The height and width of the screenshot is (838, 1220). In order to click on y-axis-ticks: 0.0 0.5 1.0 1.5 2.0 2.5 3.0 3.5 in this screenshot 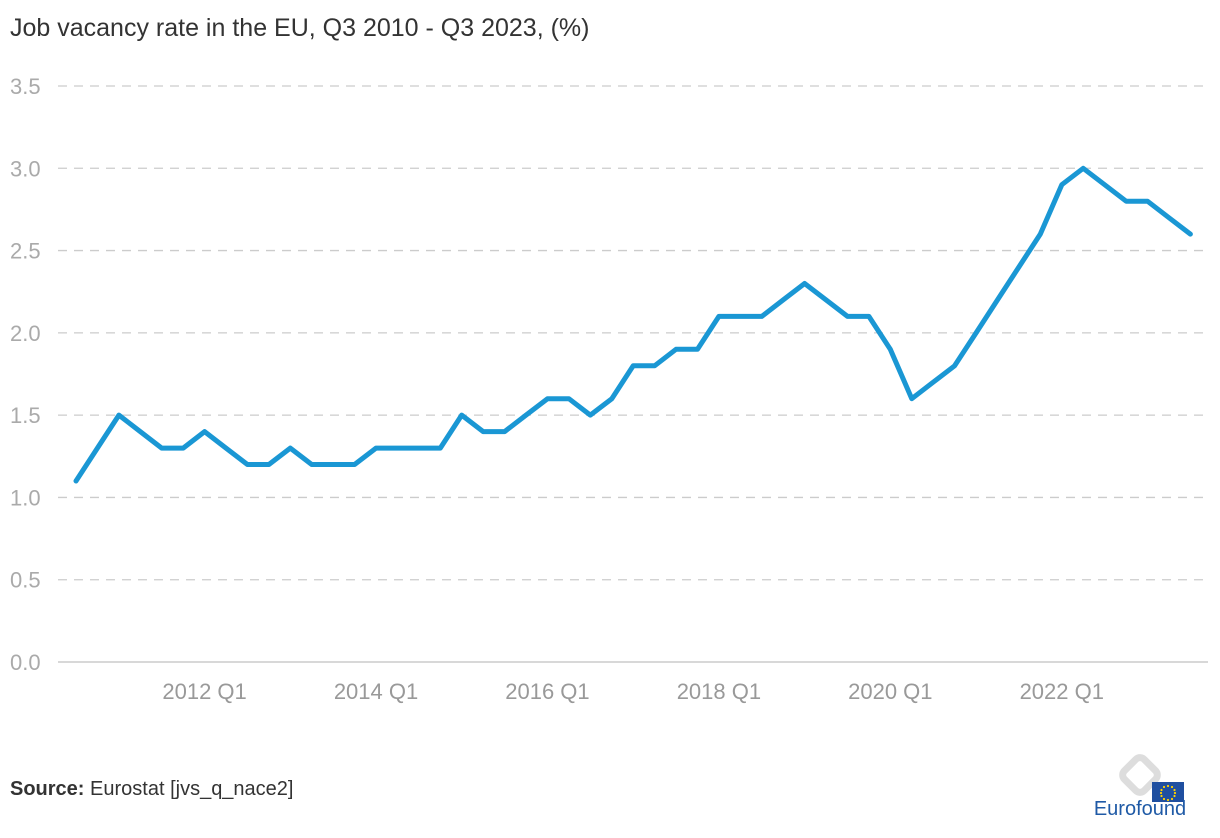, I will do `click(25, 374)`.